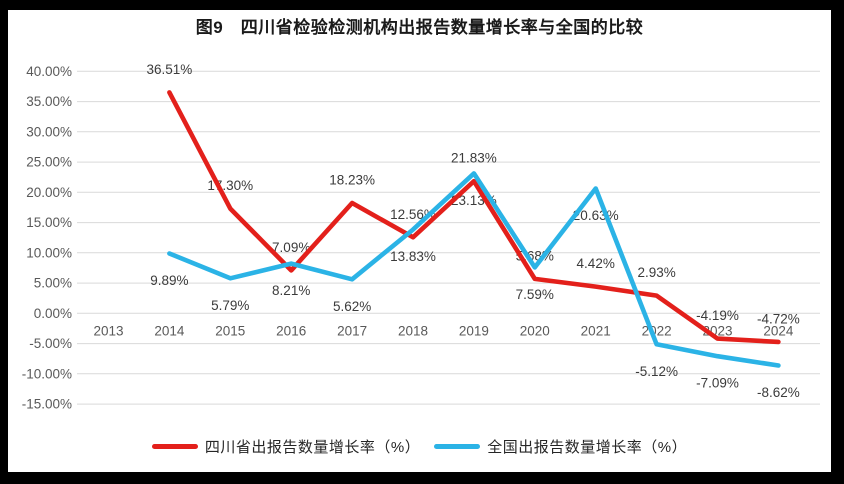 The width and height of the screenshot is (844, 484). What do you see at coordinates (49, 71) in the screenshot?
I see `y-tick-label: 40.00%` at bounding box center [49, 71].